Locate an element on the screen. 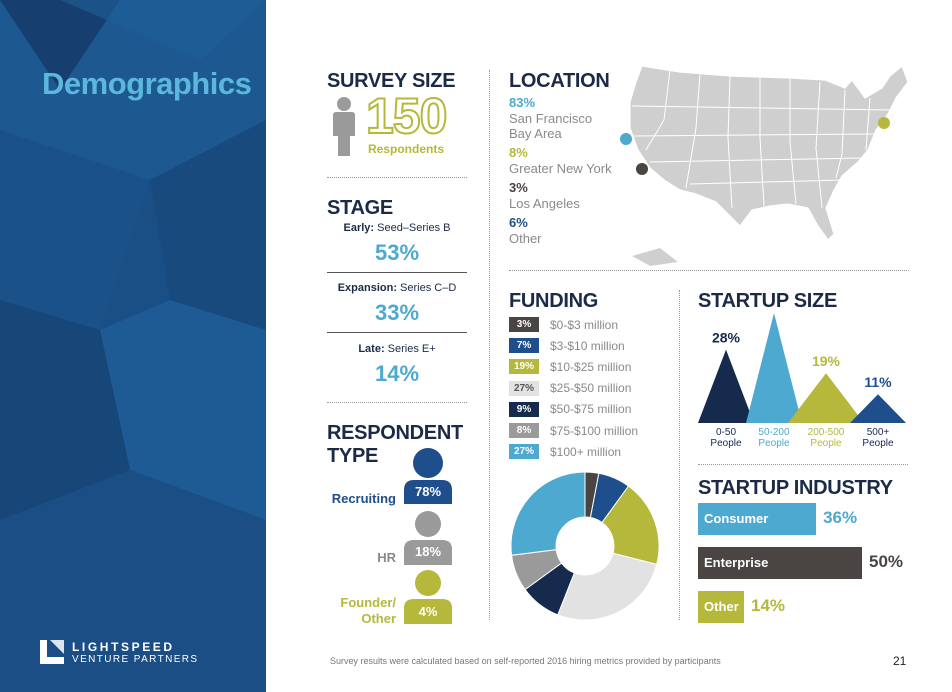  page-title: Demographics is located at coordinates (147, 83).